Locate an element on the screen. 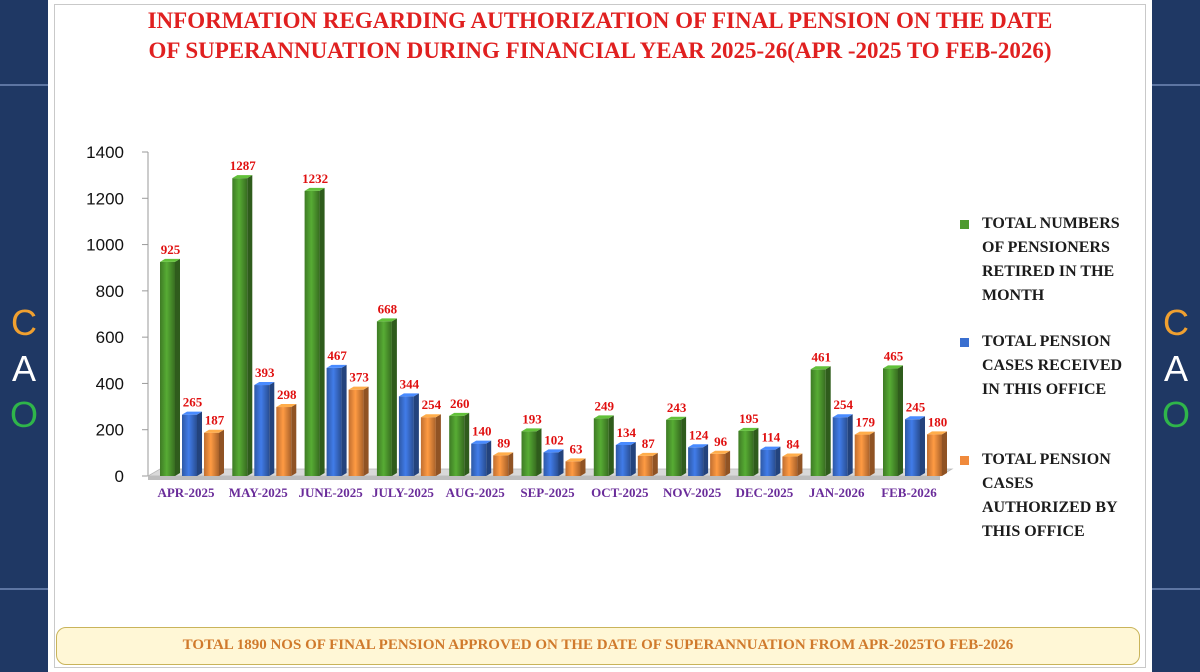 Image resolution: width=1200 pixels, height=672 pixels. legend-marker-retired is located at coordinates (964, 224).